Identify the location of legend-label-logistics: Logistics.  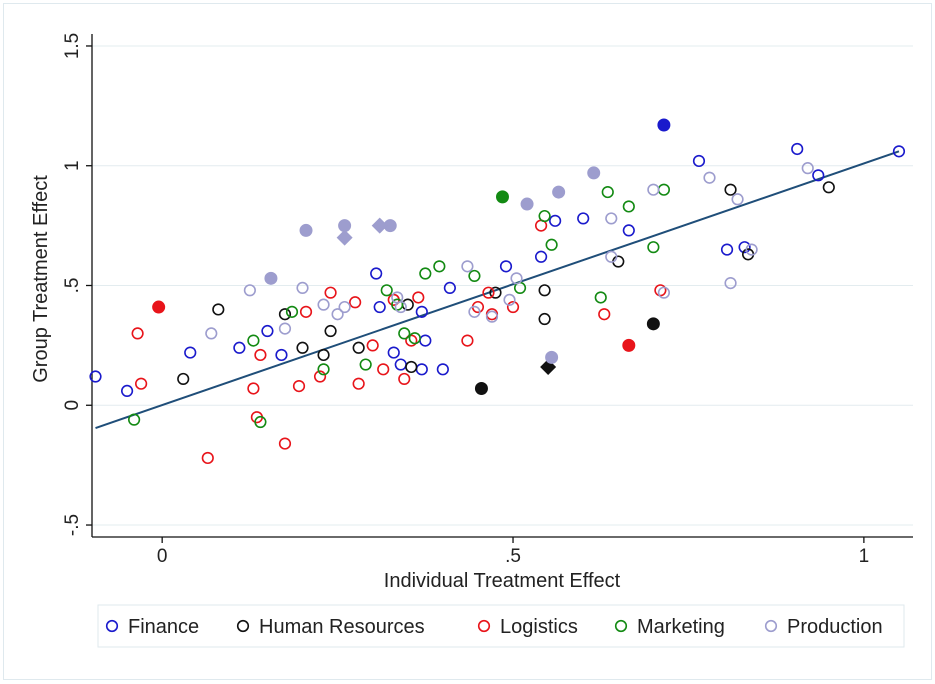
(539, 627).